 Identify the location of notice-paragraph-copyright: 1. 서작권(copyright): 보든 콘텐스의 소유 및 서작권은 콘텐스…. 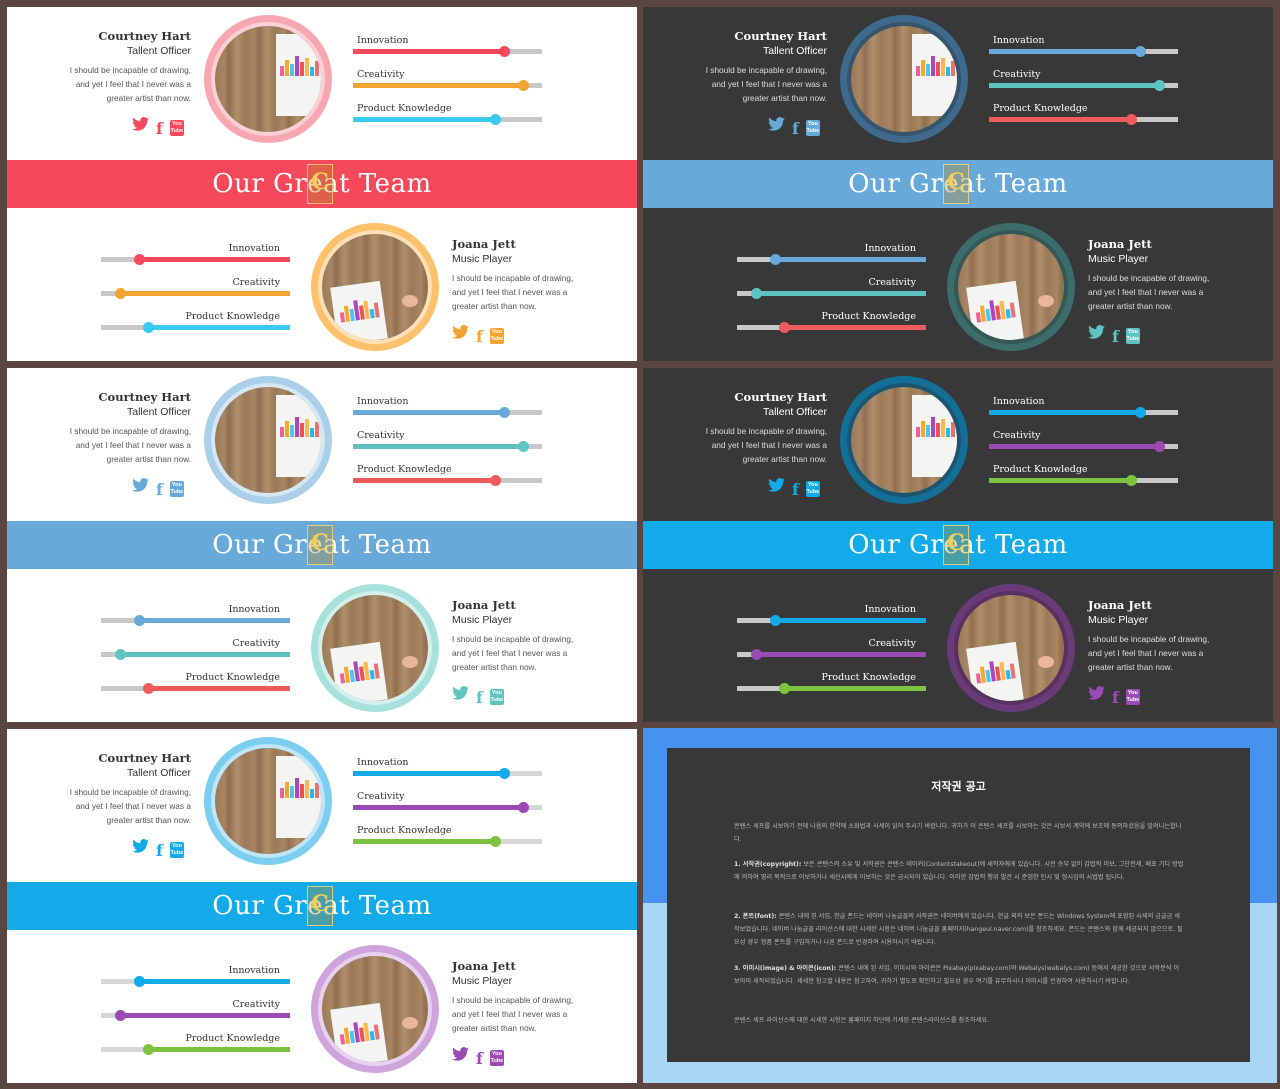
(959, 871).